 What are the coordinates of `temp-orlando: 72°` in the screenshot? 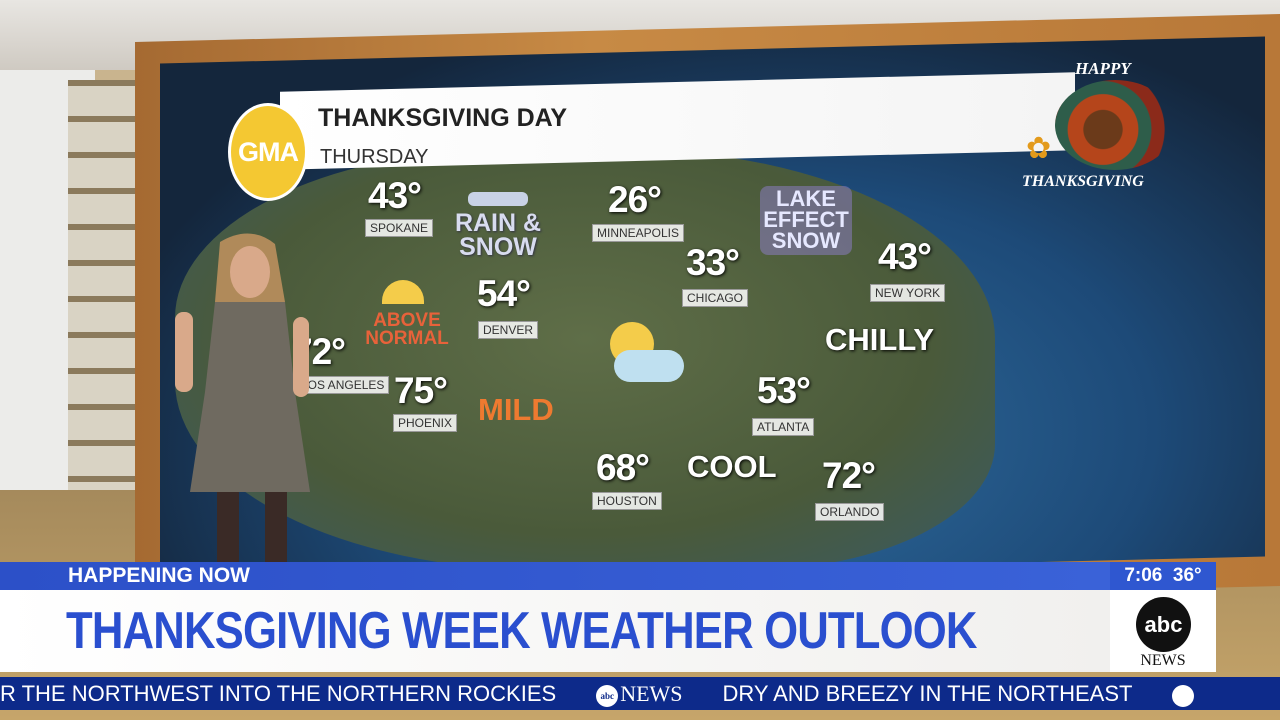 It's located at (849, 475).